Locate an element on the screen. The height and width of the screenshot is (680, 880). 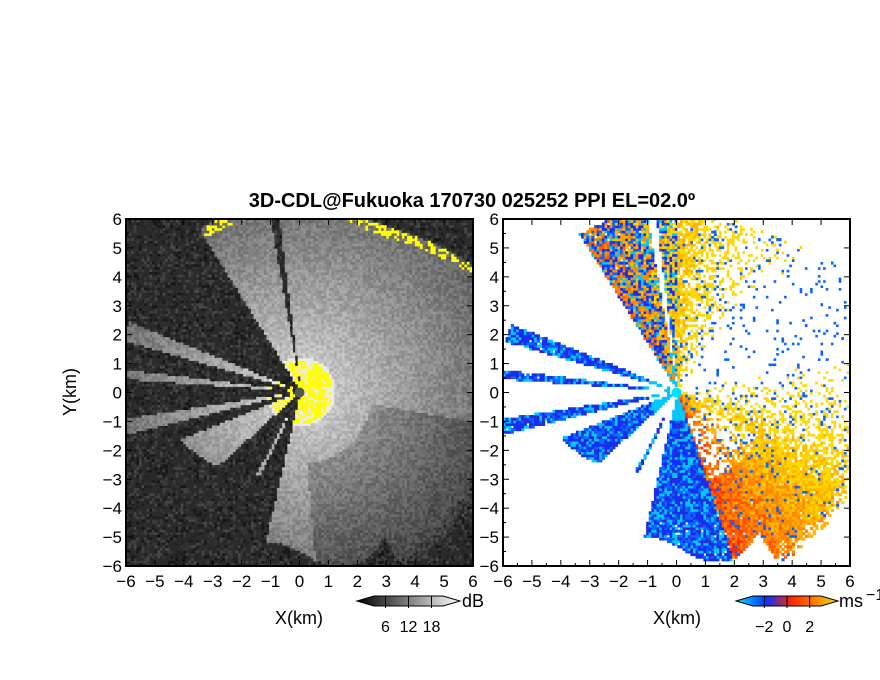
snr-ylabel: Y(km) is located at coordinates (70, 392).